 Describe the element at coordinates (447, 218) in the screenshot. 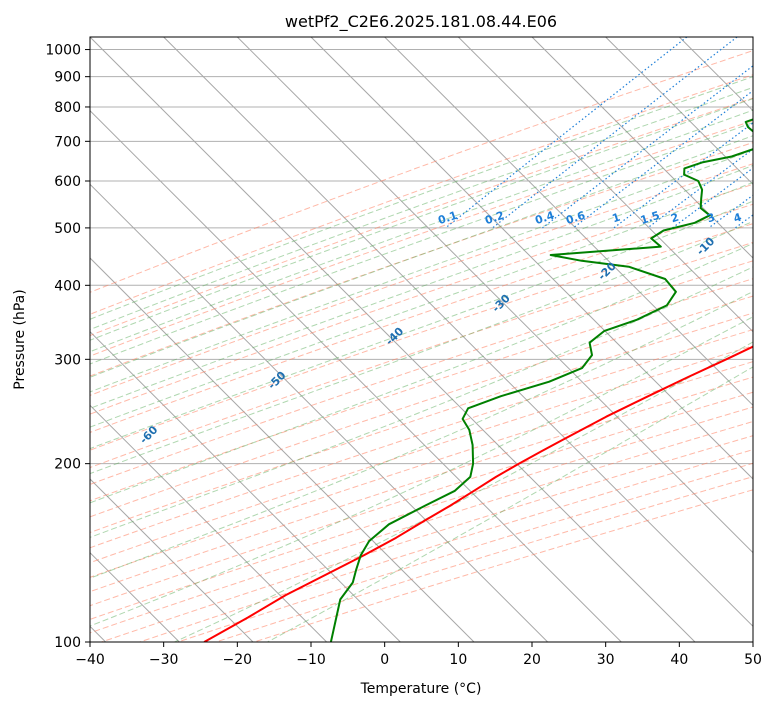

I see `mixing-ratio-label: 0.1` at that location.